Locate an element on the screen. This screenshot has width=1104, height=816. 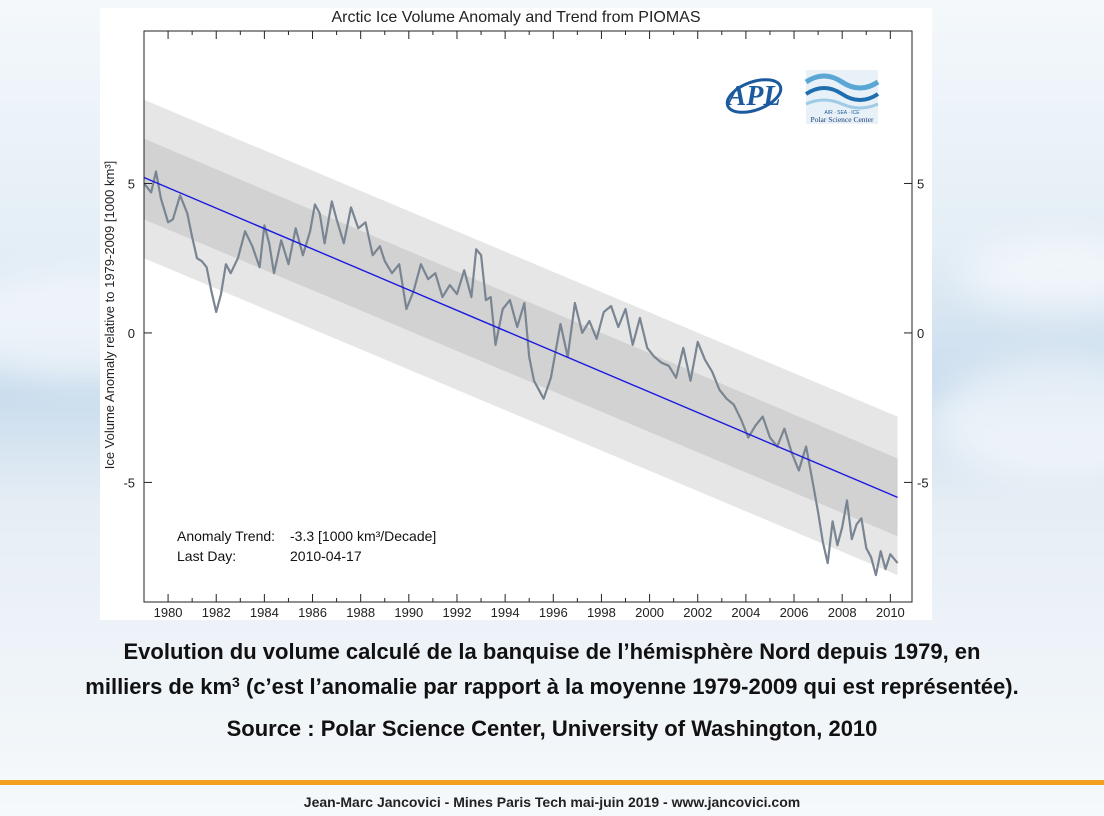
trend-annotation-label: Anomaly Trend: is located at coordinates (226, 536).